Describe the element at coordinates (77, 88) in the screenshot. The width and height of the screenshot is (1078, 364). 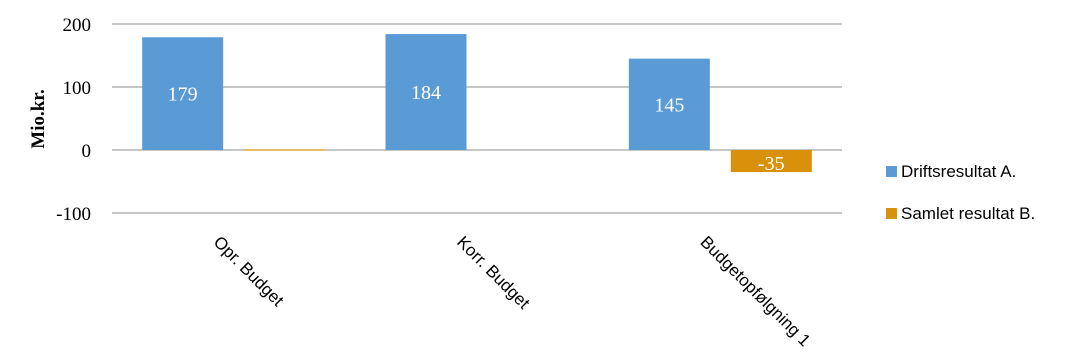
I see `y-tick-label: 100` at that location.